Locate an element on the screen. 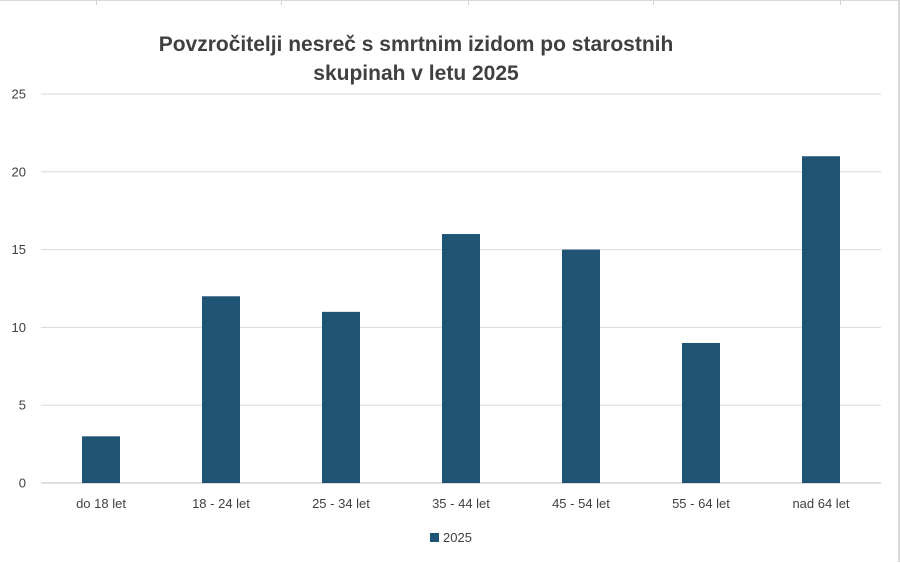 The width and height of the screenshot is (900, 563). y-tick-label: 25 is located at coordinates (19, 94).